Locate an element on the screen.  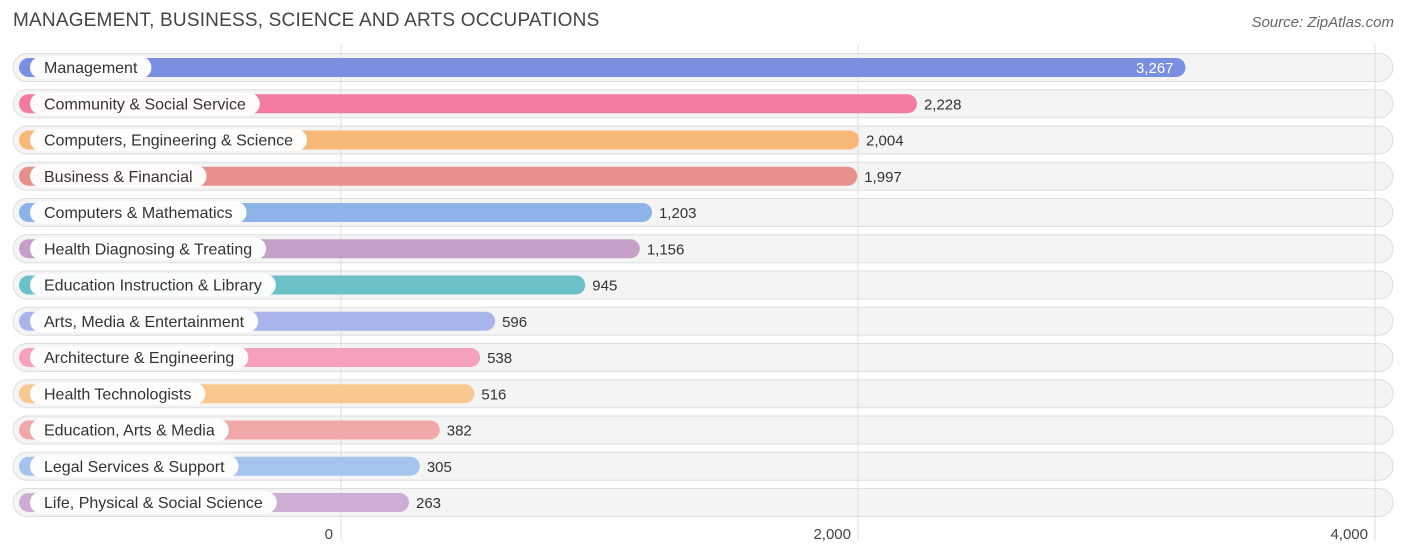
bar-group: Community & Social Service 2,228 is located at coordinates (490, 103).